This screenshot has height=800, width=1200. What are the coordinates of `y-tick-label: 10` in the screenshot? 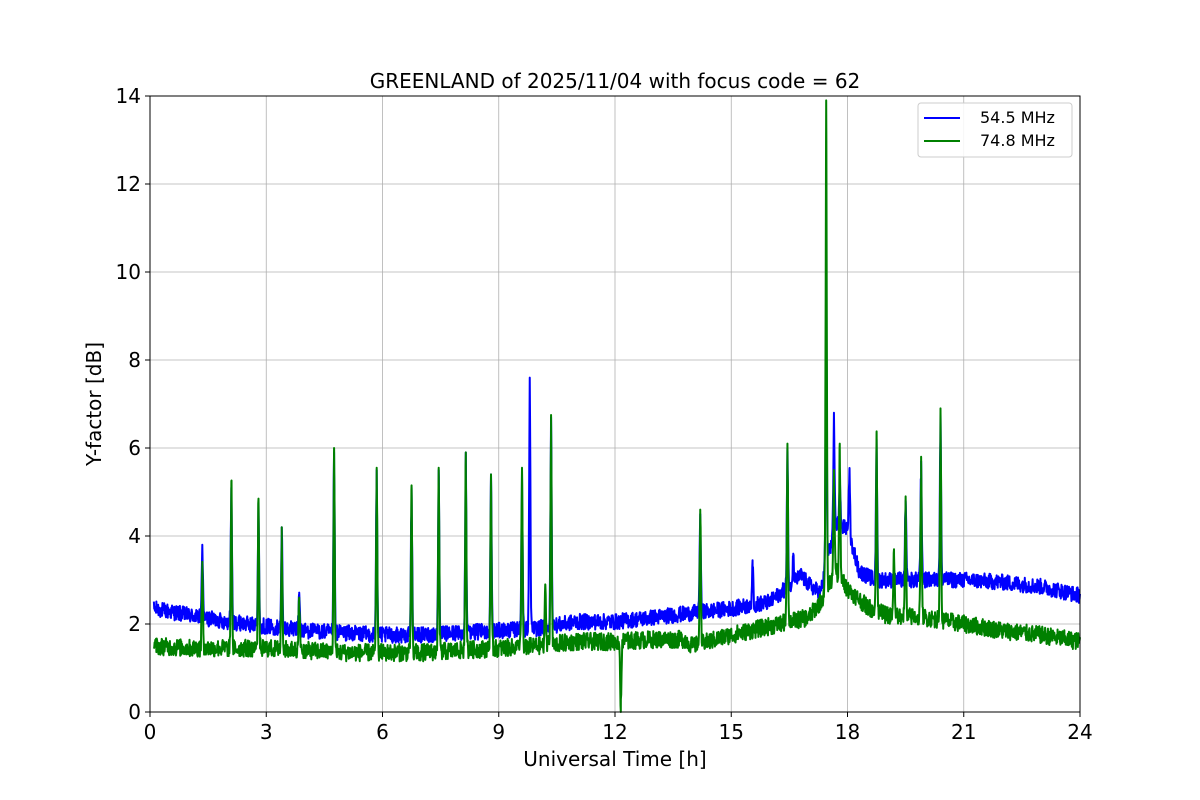 It's located at (128, 272).